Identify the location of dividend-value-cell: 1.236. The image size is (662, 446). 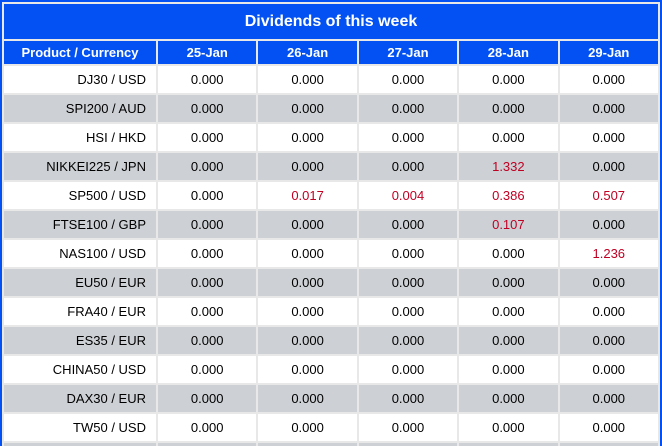
(608, 253).